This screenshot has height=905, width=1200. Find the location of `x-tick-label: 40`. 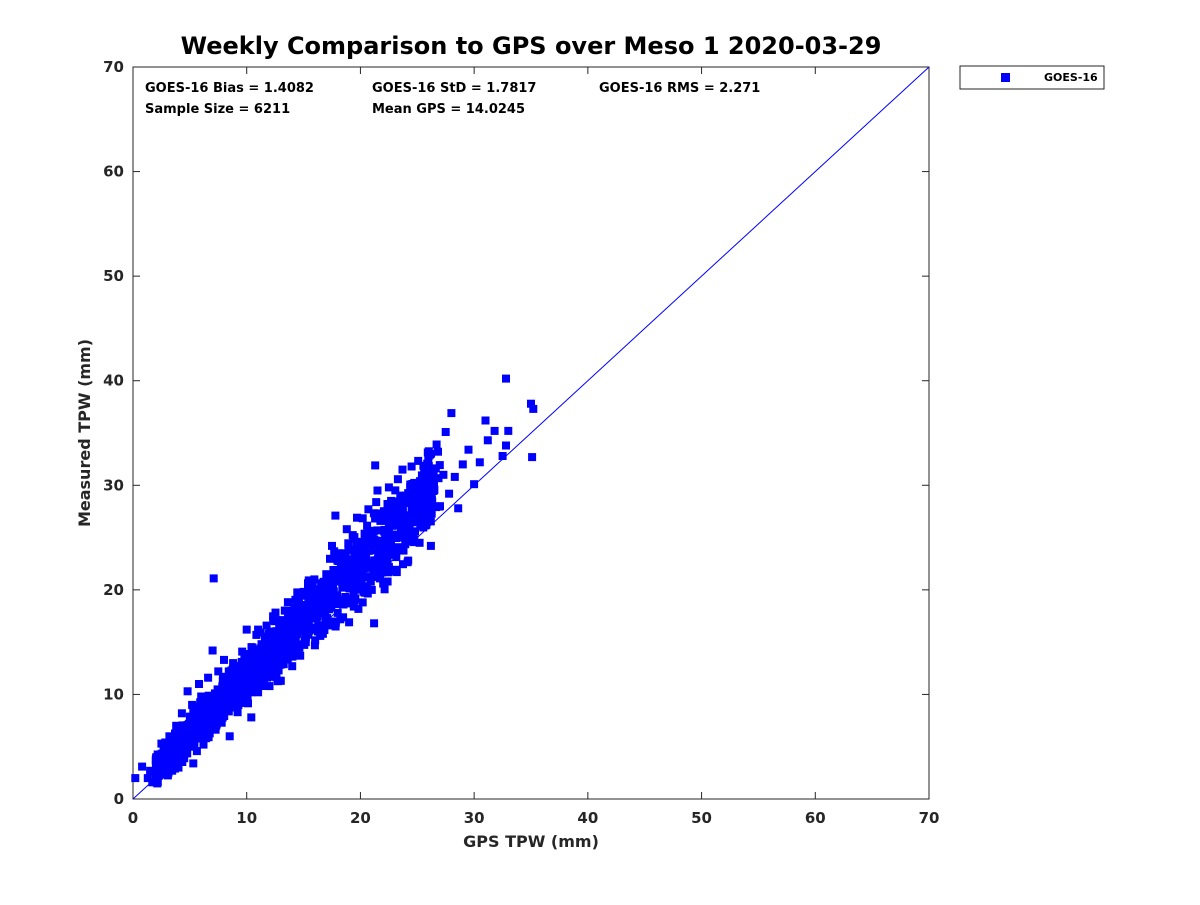

x-tick-label: 40 is located at coordinates (587, 818).